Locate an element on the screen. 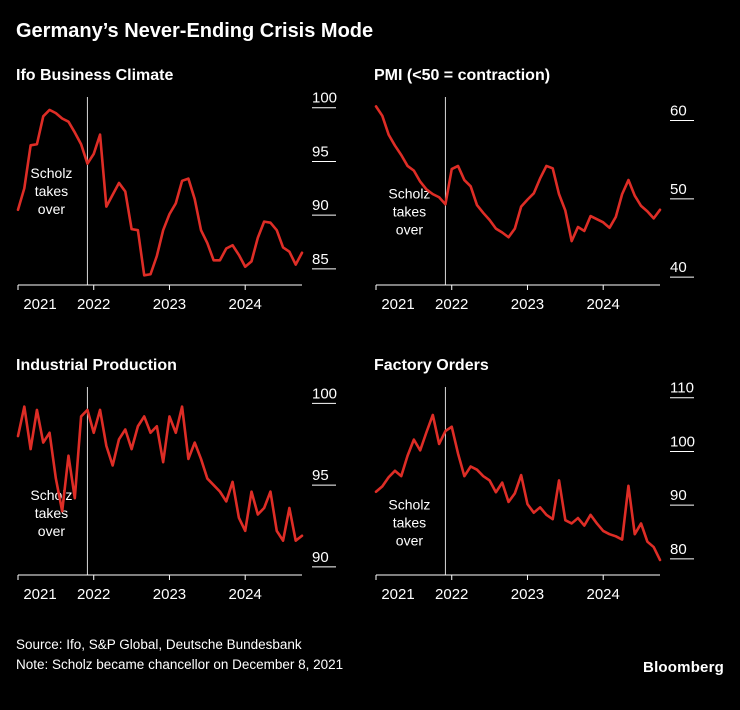  chart-svg: 2021 2022 2023 2024 90 95 100 Scholz takes over is located at coordinates (176, 494).